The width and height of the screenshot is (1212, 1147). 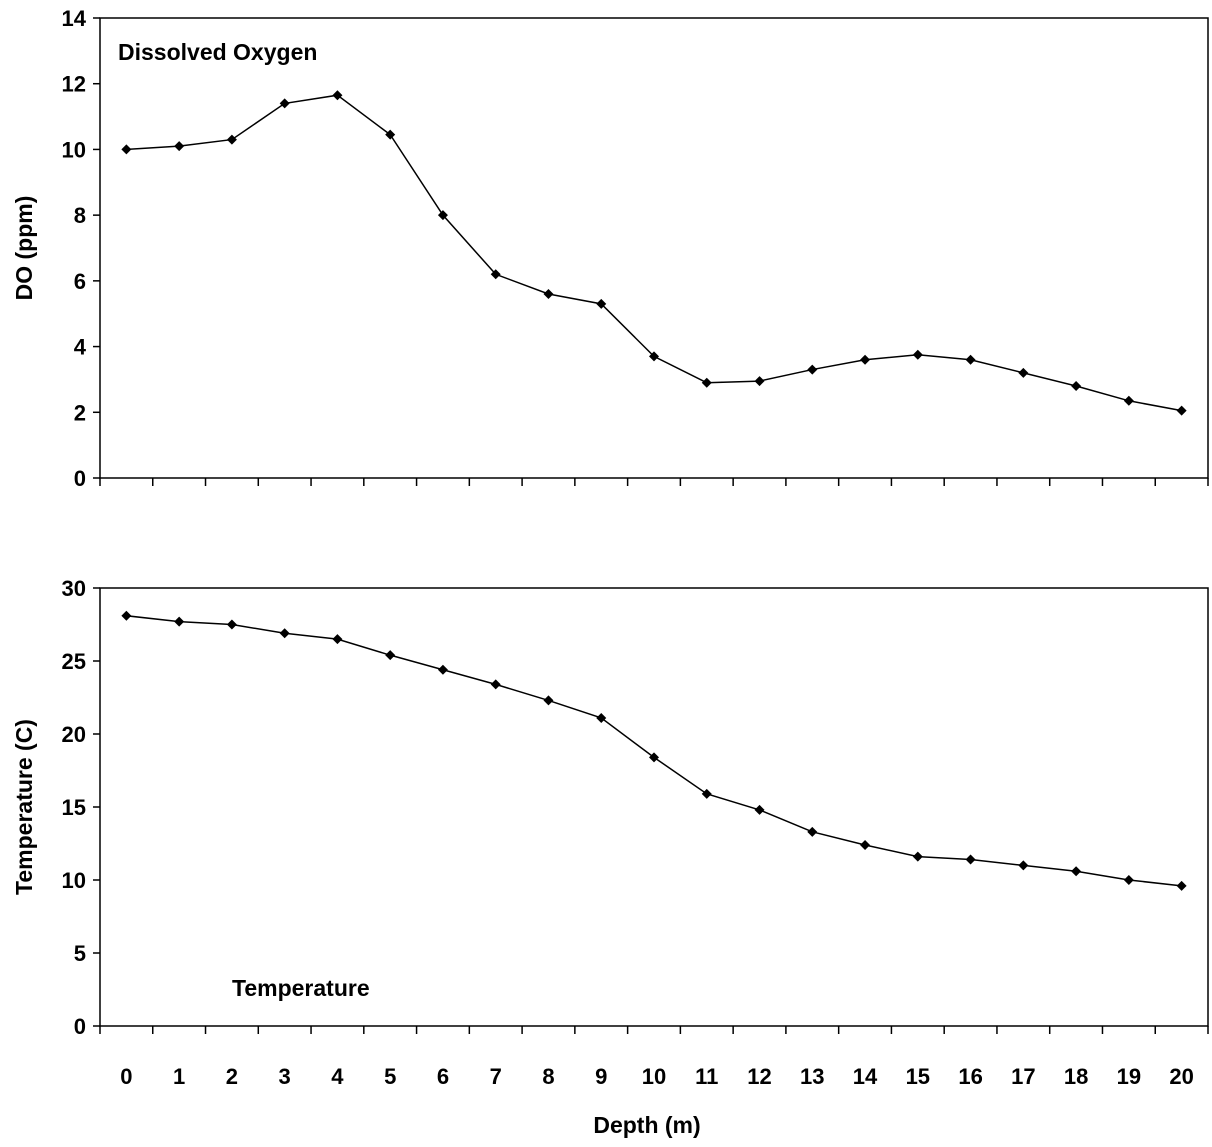 I want to click on y-tick-label: 2, so click(x=80, y=412).